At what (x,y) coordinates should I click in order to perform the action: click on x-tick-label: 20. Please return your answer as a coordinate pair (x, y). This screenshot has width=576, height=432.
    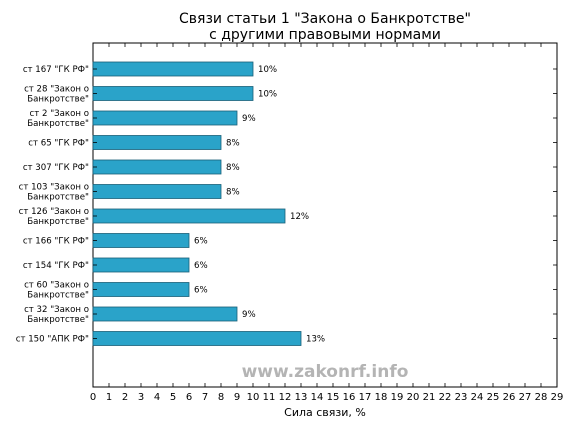
    Looking at the image, I should click on (413, 397).